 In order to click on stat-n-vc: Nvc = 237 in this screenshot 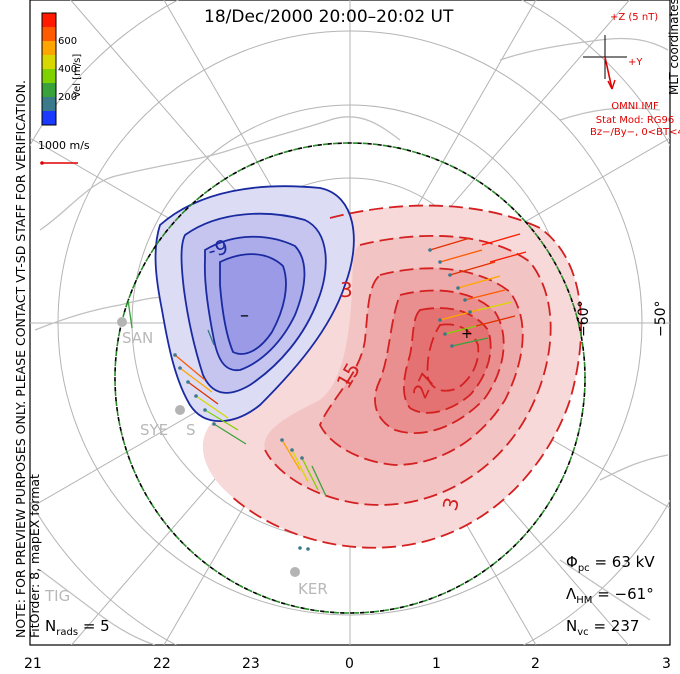, I will do `click(602, 627)`.